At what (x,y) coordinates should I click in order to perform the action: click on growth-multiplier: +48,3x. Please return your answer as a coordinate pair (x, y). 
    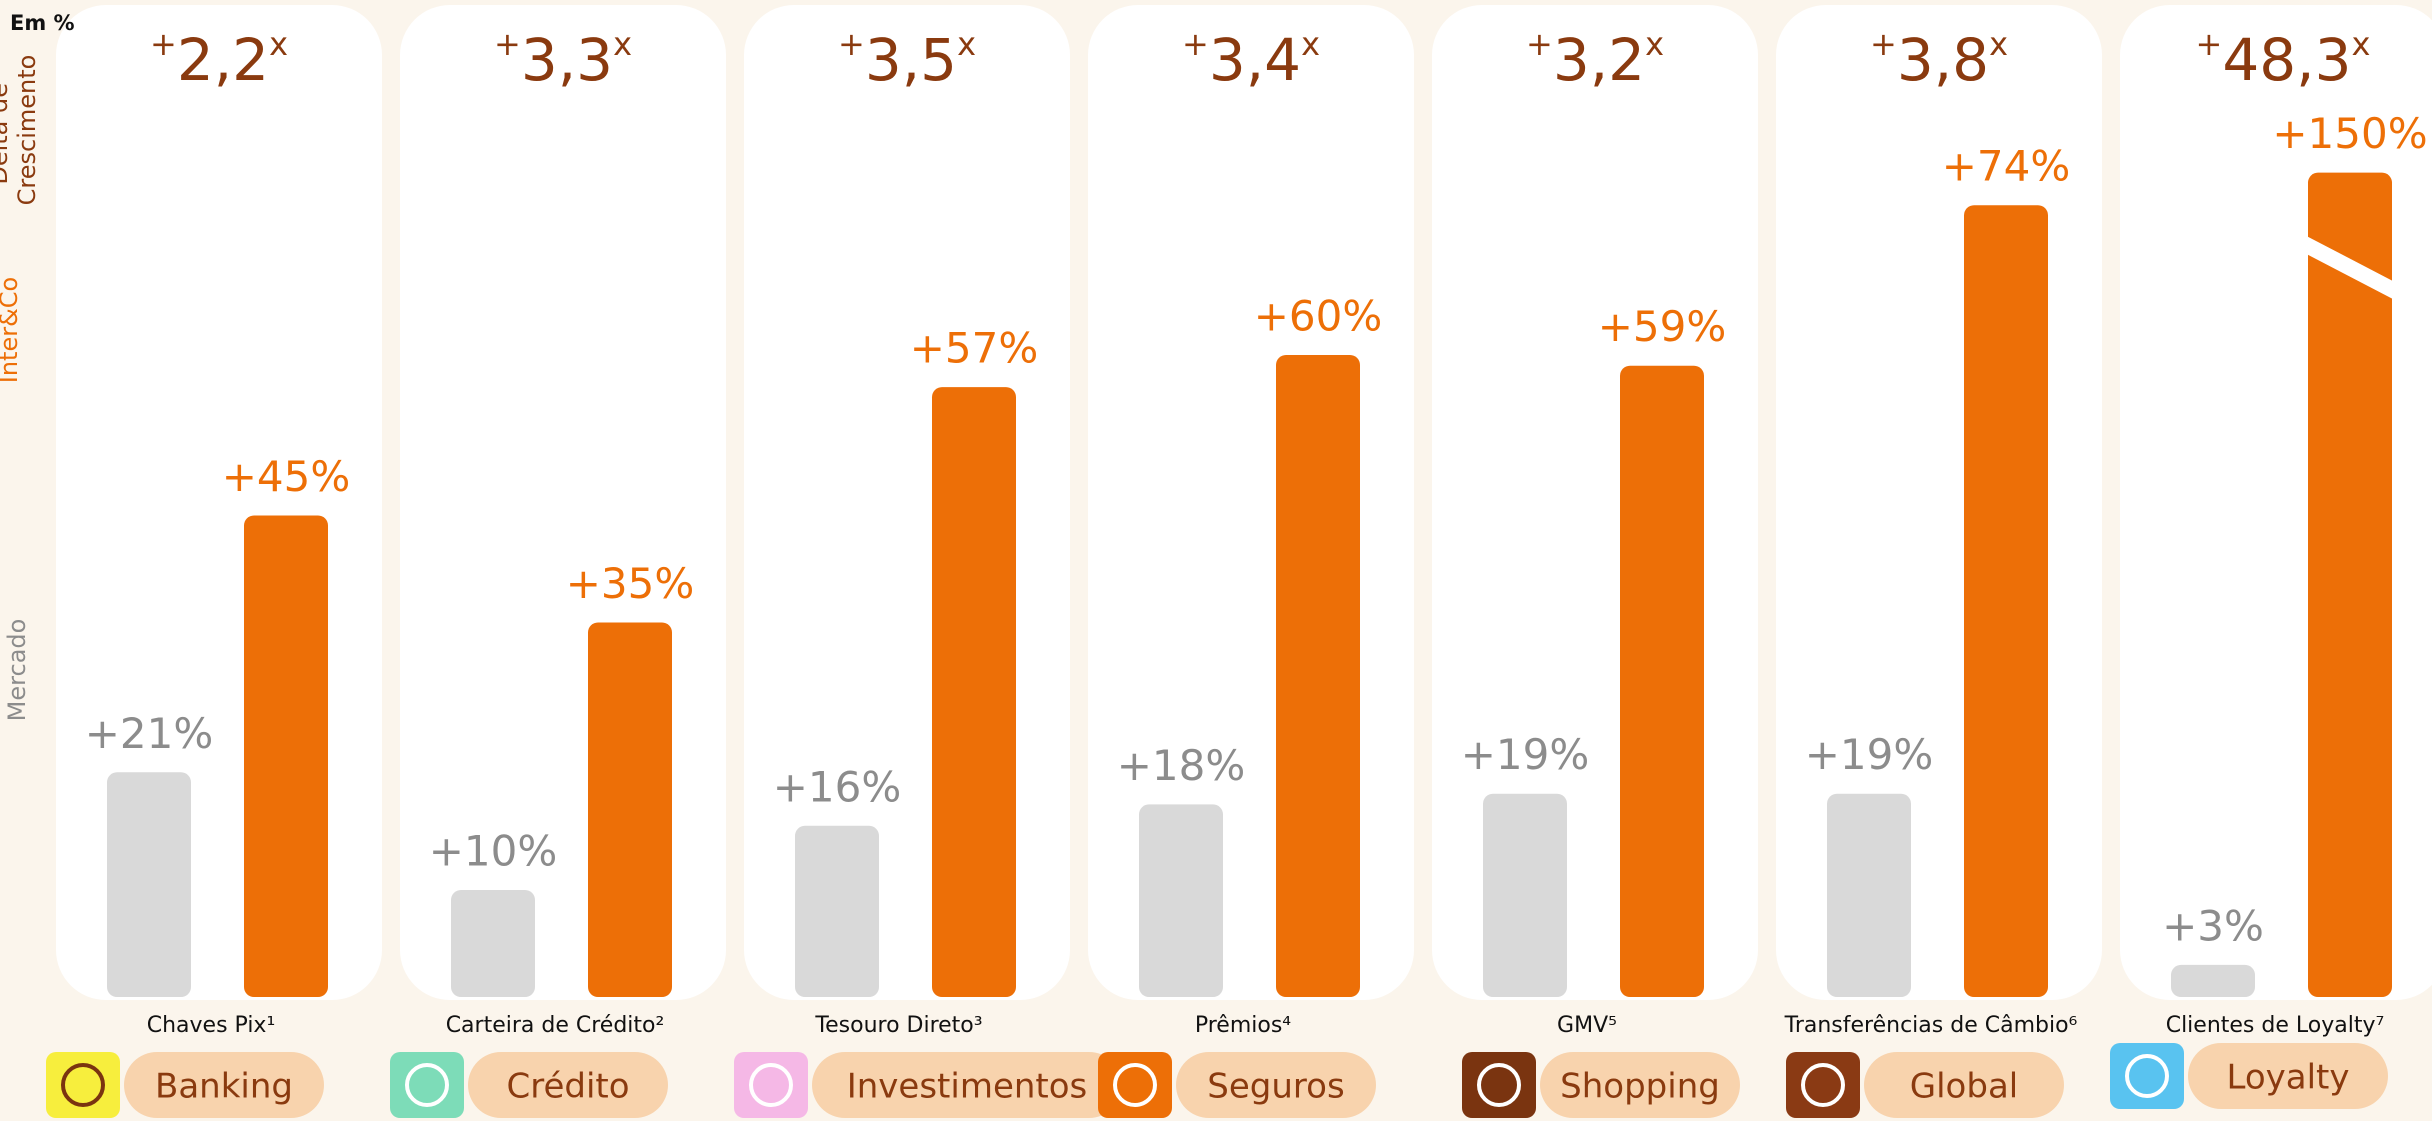
    Looking at the image, I should click on (2283, 59).